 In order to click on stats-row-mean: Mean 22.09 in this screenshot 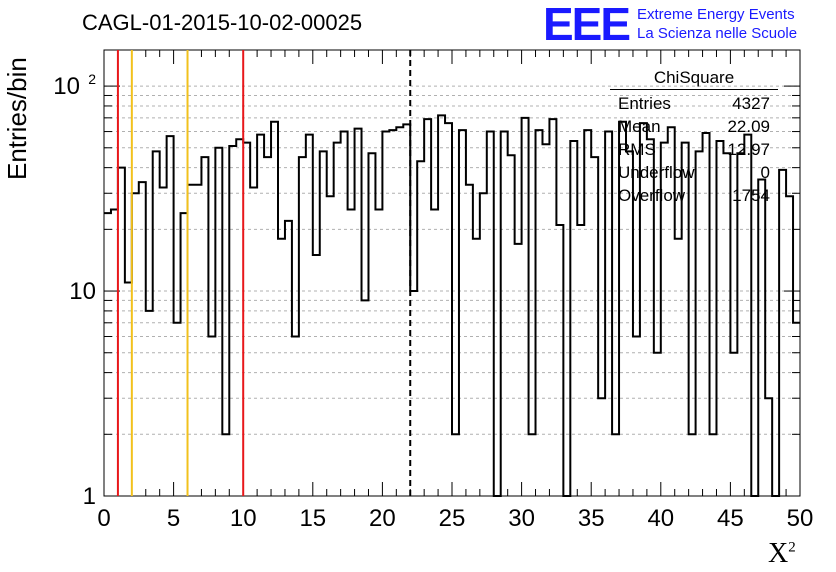, I will do `click(694, 126)`.